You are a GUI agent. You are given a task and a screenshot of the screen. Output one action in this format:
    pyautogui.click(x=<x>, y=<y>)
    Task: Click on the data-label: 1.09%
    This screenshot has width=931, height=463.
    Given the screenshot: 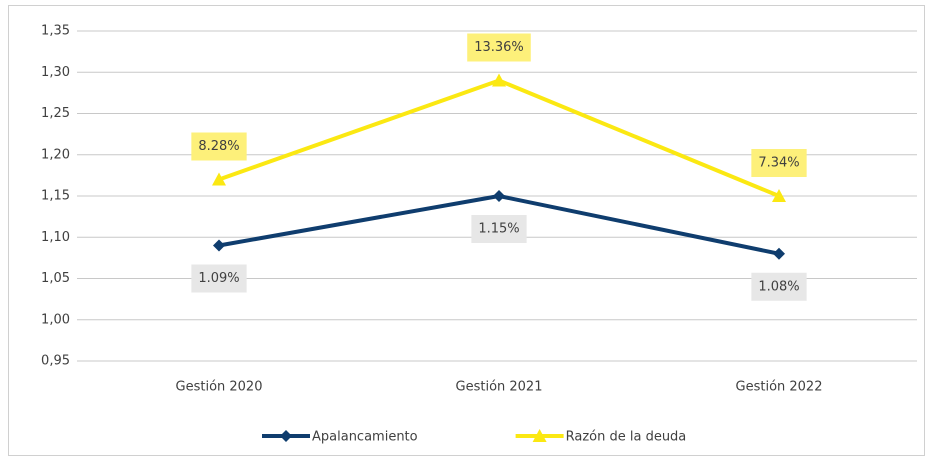 What is the action you would take?
    pyautogui.click(x=218, y=278)
    